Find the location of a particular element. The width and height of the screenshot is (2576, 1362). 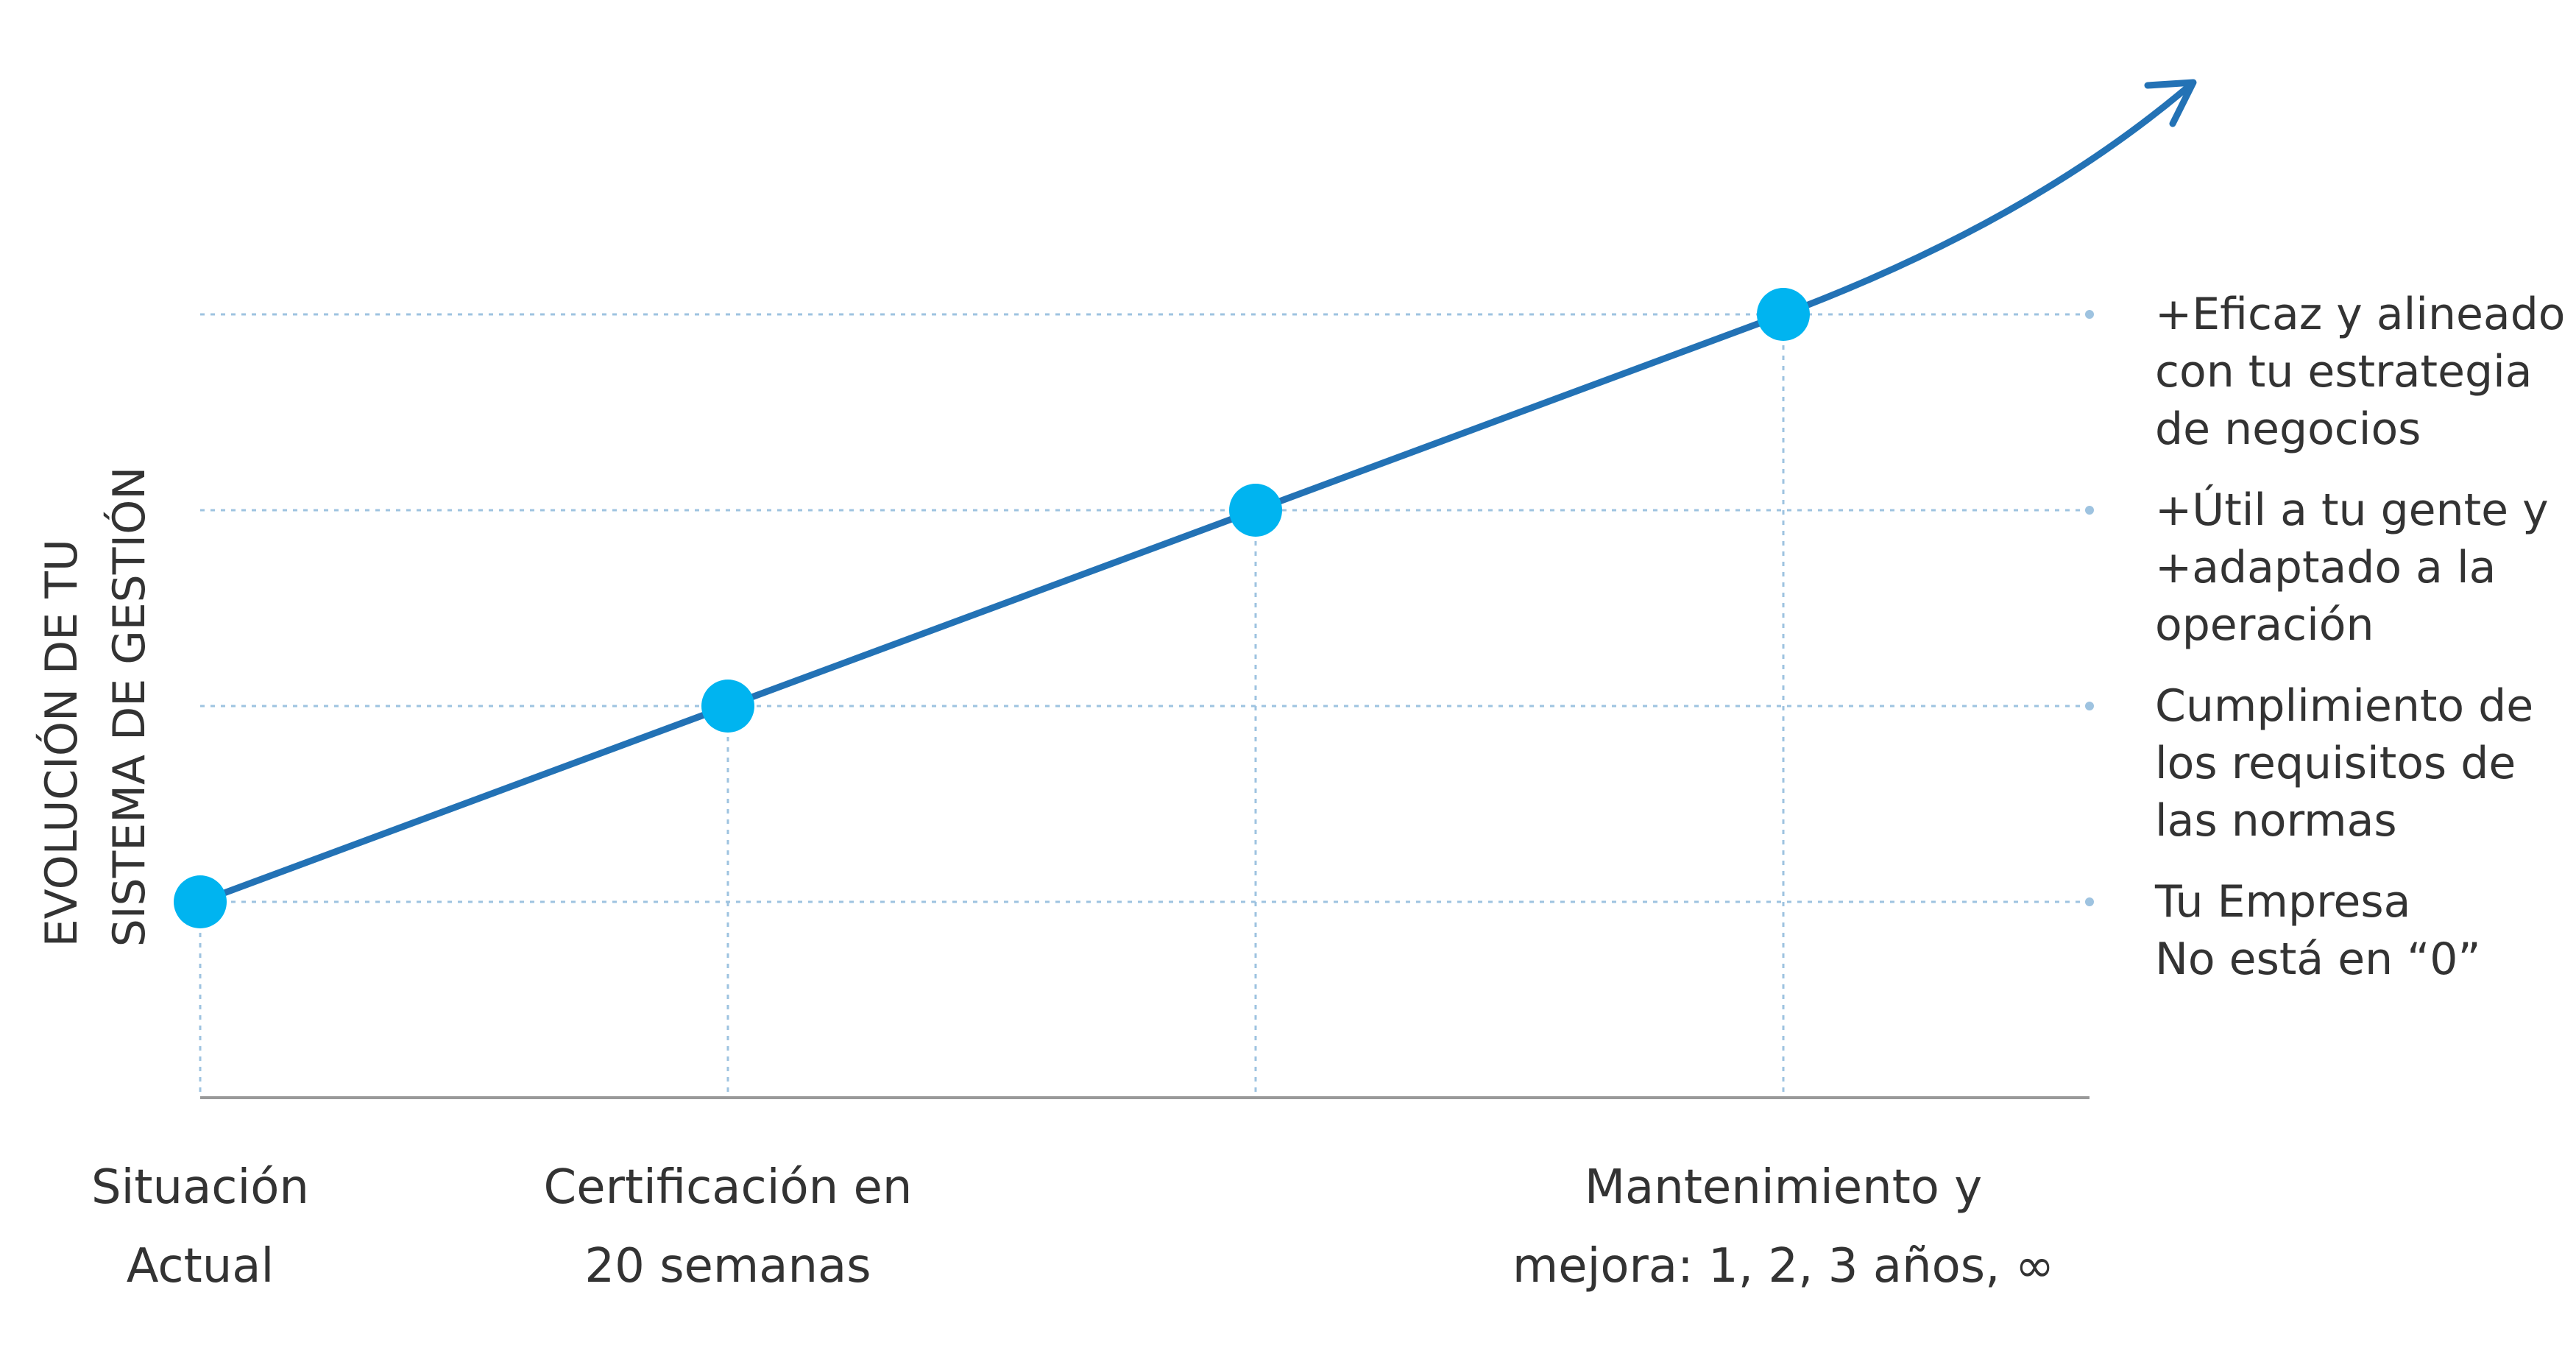

trend-arrow is located at coordinates (1988, 199).